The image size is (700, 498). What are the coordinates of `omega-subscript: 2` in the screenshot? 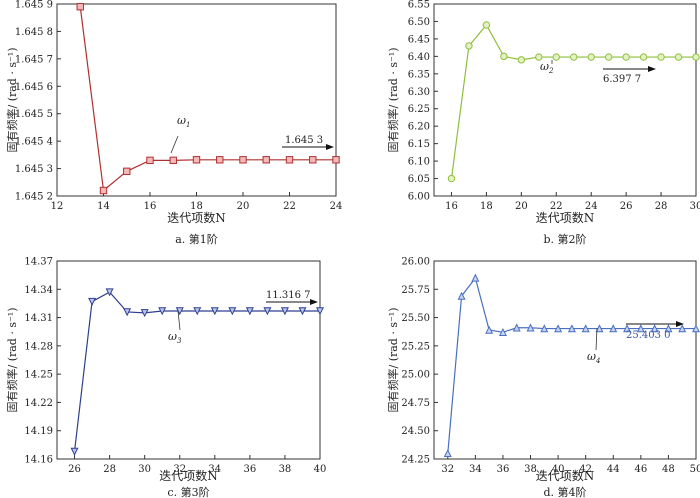 It's located at (551, 71).